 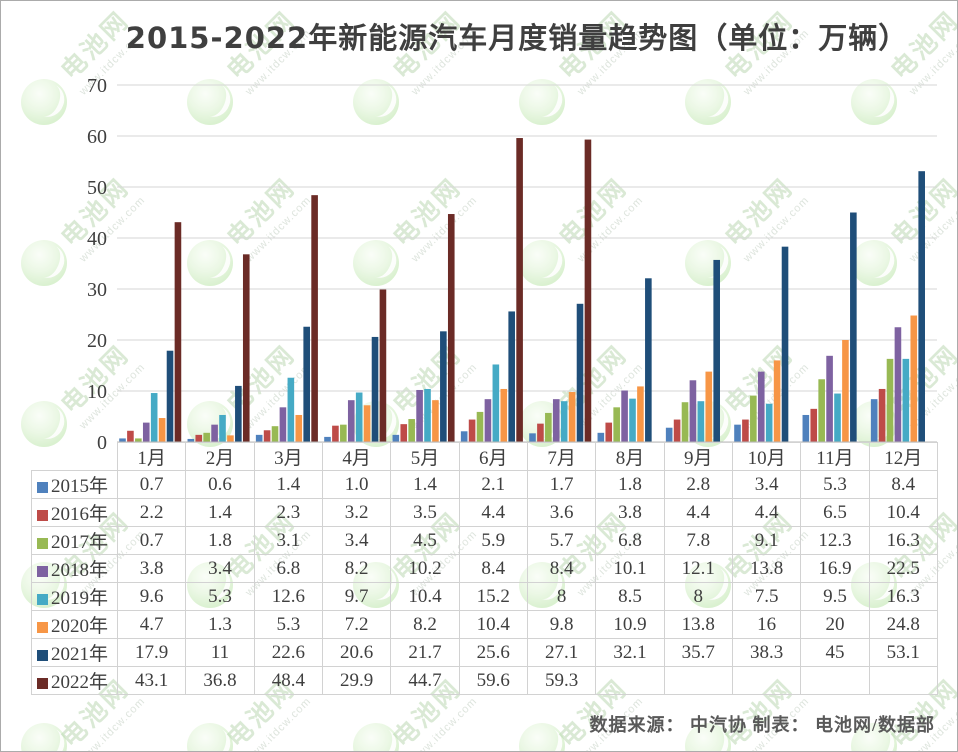 What do you see at coordinates (532, 437) in the screenshot?
I see `bar-2015年-7月` at bounding box center [532, 437].